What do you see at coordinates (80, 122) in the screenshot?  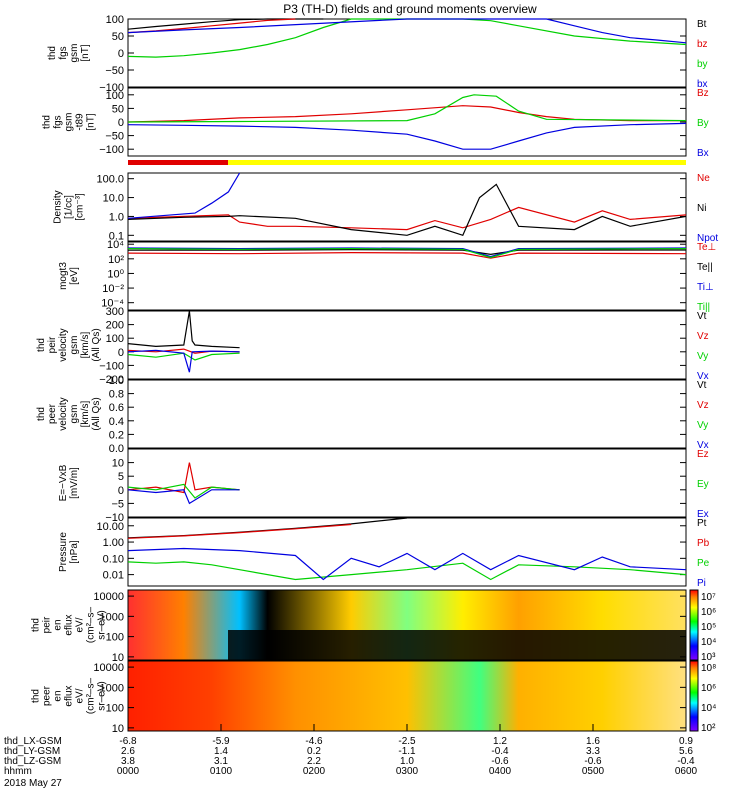 I see `y-axis-label: -t89` at bounding box center [80, 122].